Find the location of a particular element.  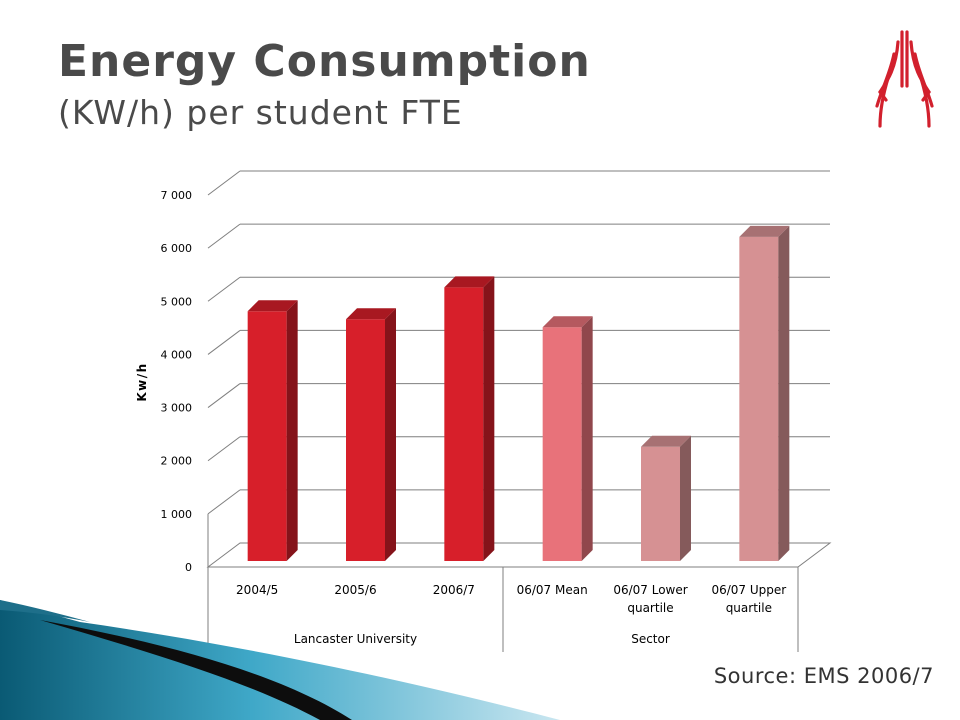

y-tick-label: 5 000 is located at coordinates (177, 301).